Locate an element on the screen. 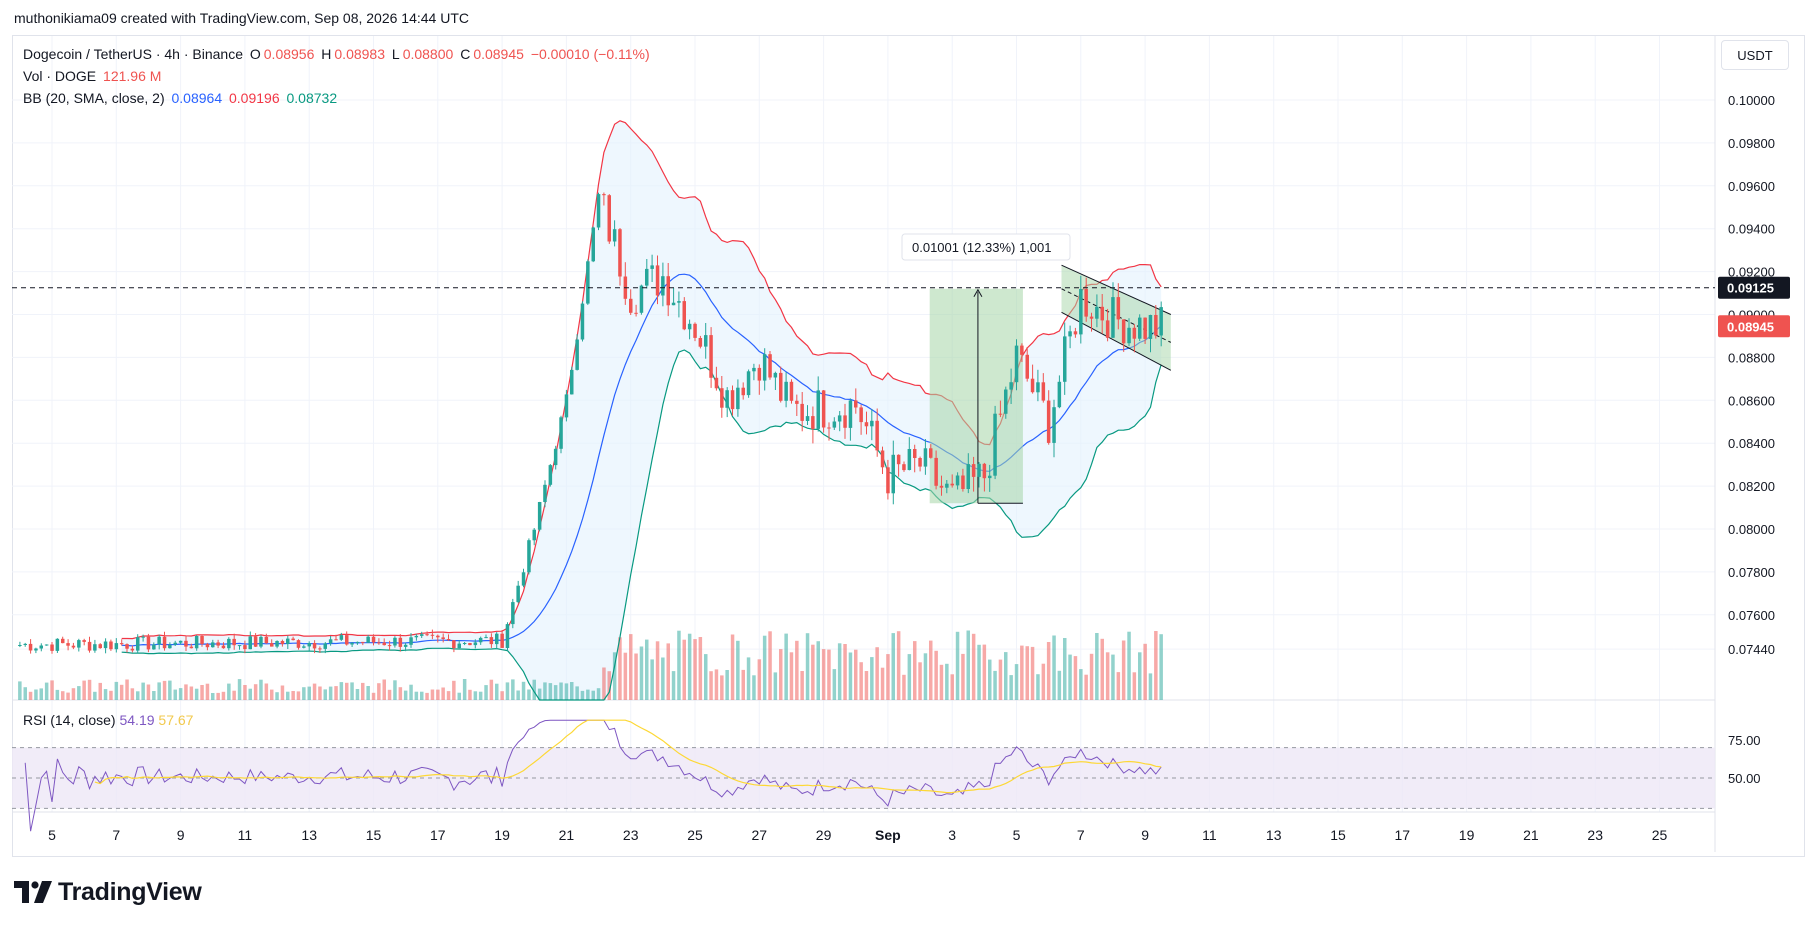  bb-basis-value: 0.08964 is located at coordinates (197, 98).